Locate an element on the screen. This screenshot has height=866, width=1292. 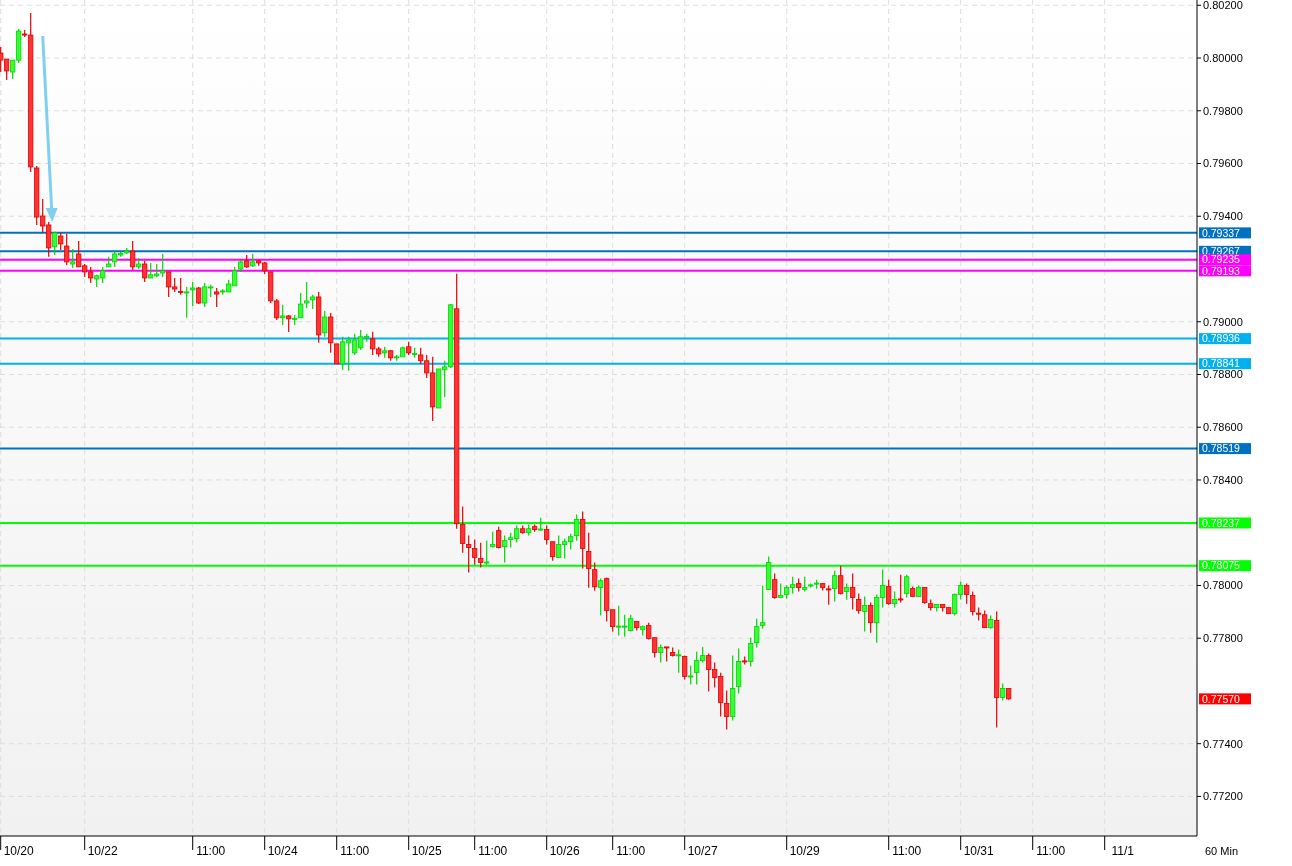
x-tick-label: 10/27 is located at coordinates (703, 851).